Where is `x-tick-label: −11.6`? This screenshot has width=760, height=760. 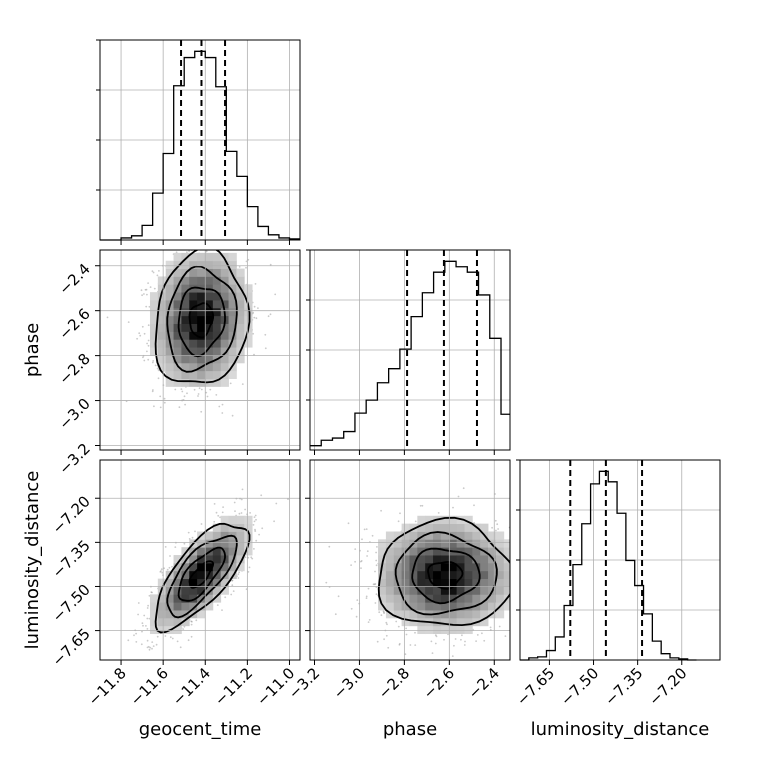 x-tick-label: −11.6 is located at coordinates (149, 686).